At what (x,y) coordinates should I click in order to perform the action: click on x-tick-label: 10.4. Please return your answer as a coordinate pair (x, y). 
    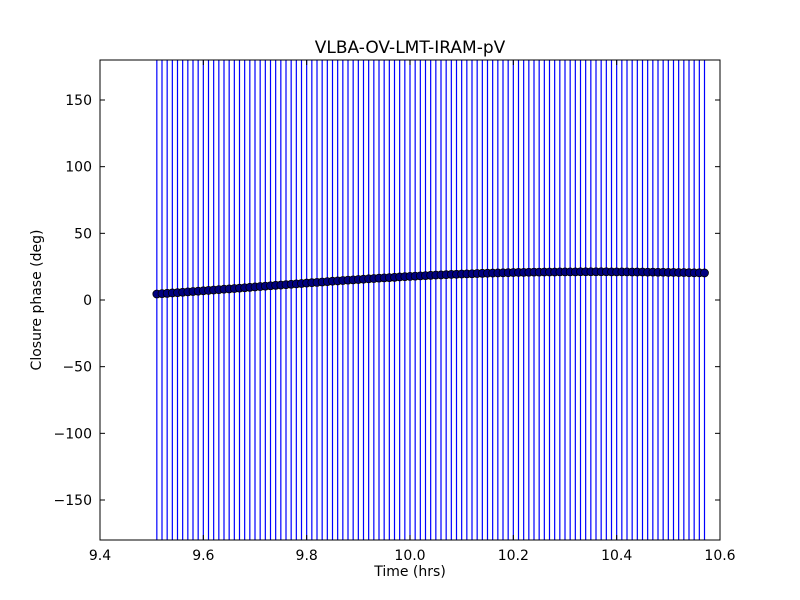
    Looking at the image, I should click on (616, 556).